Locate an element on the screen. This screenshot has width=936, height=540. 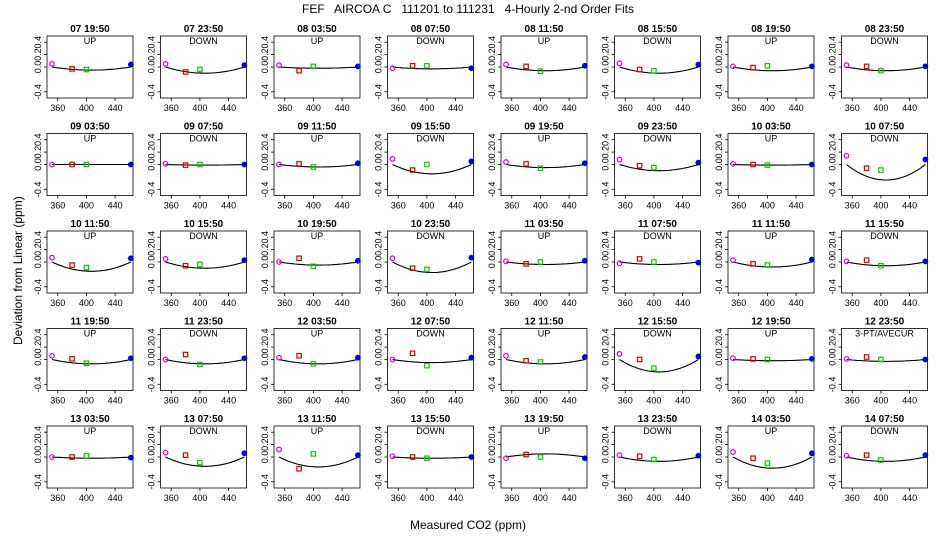
panel-title: 08 03:50 is located at coordinates (317, 29).